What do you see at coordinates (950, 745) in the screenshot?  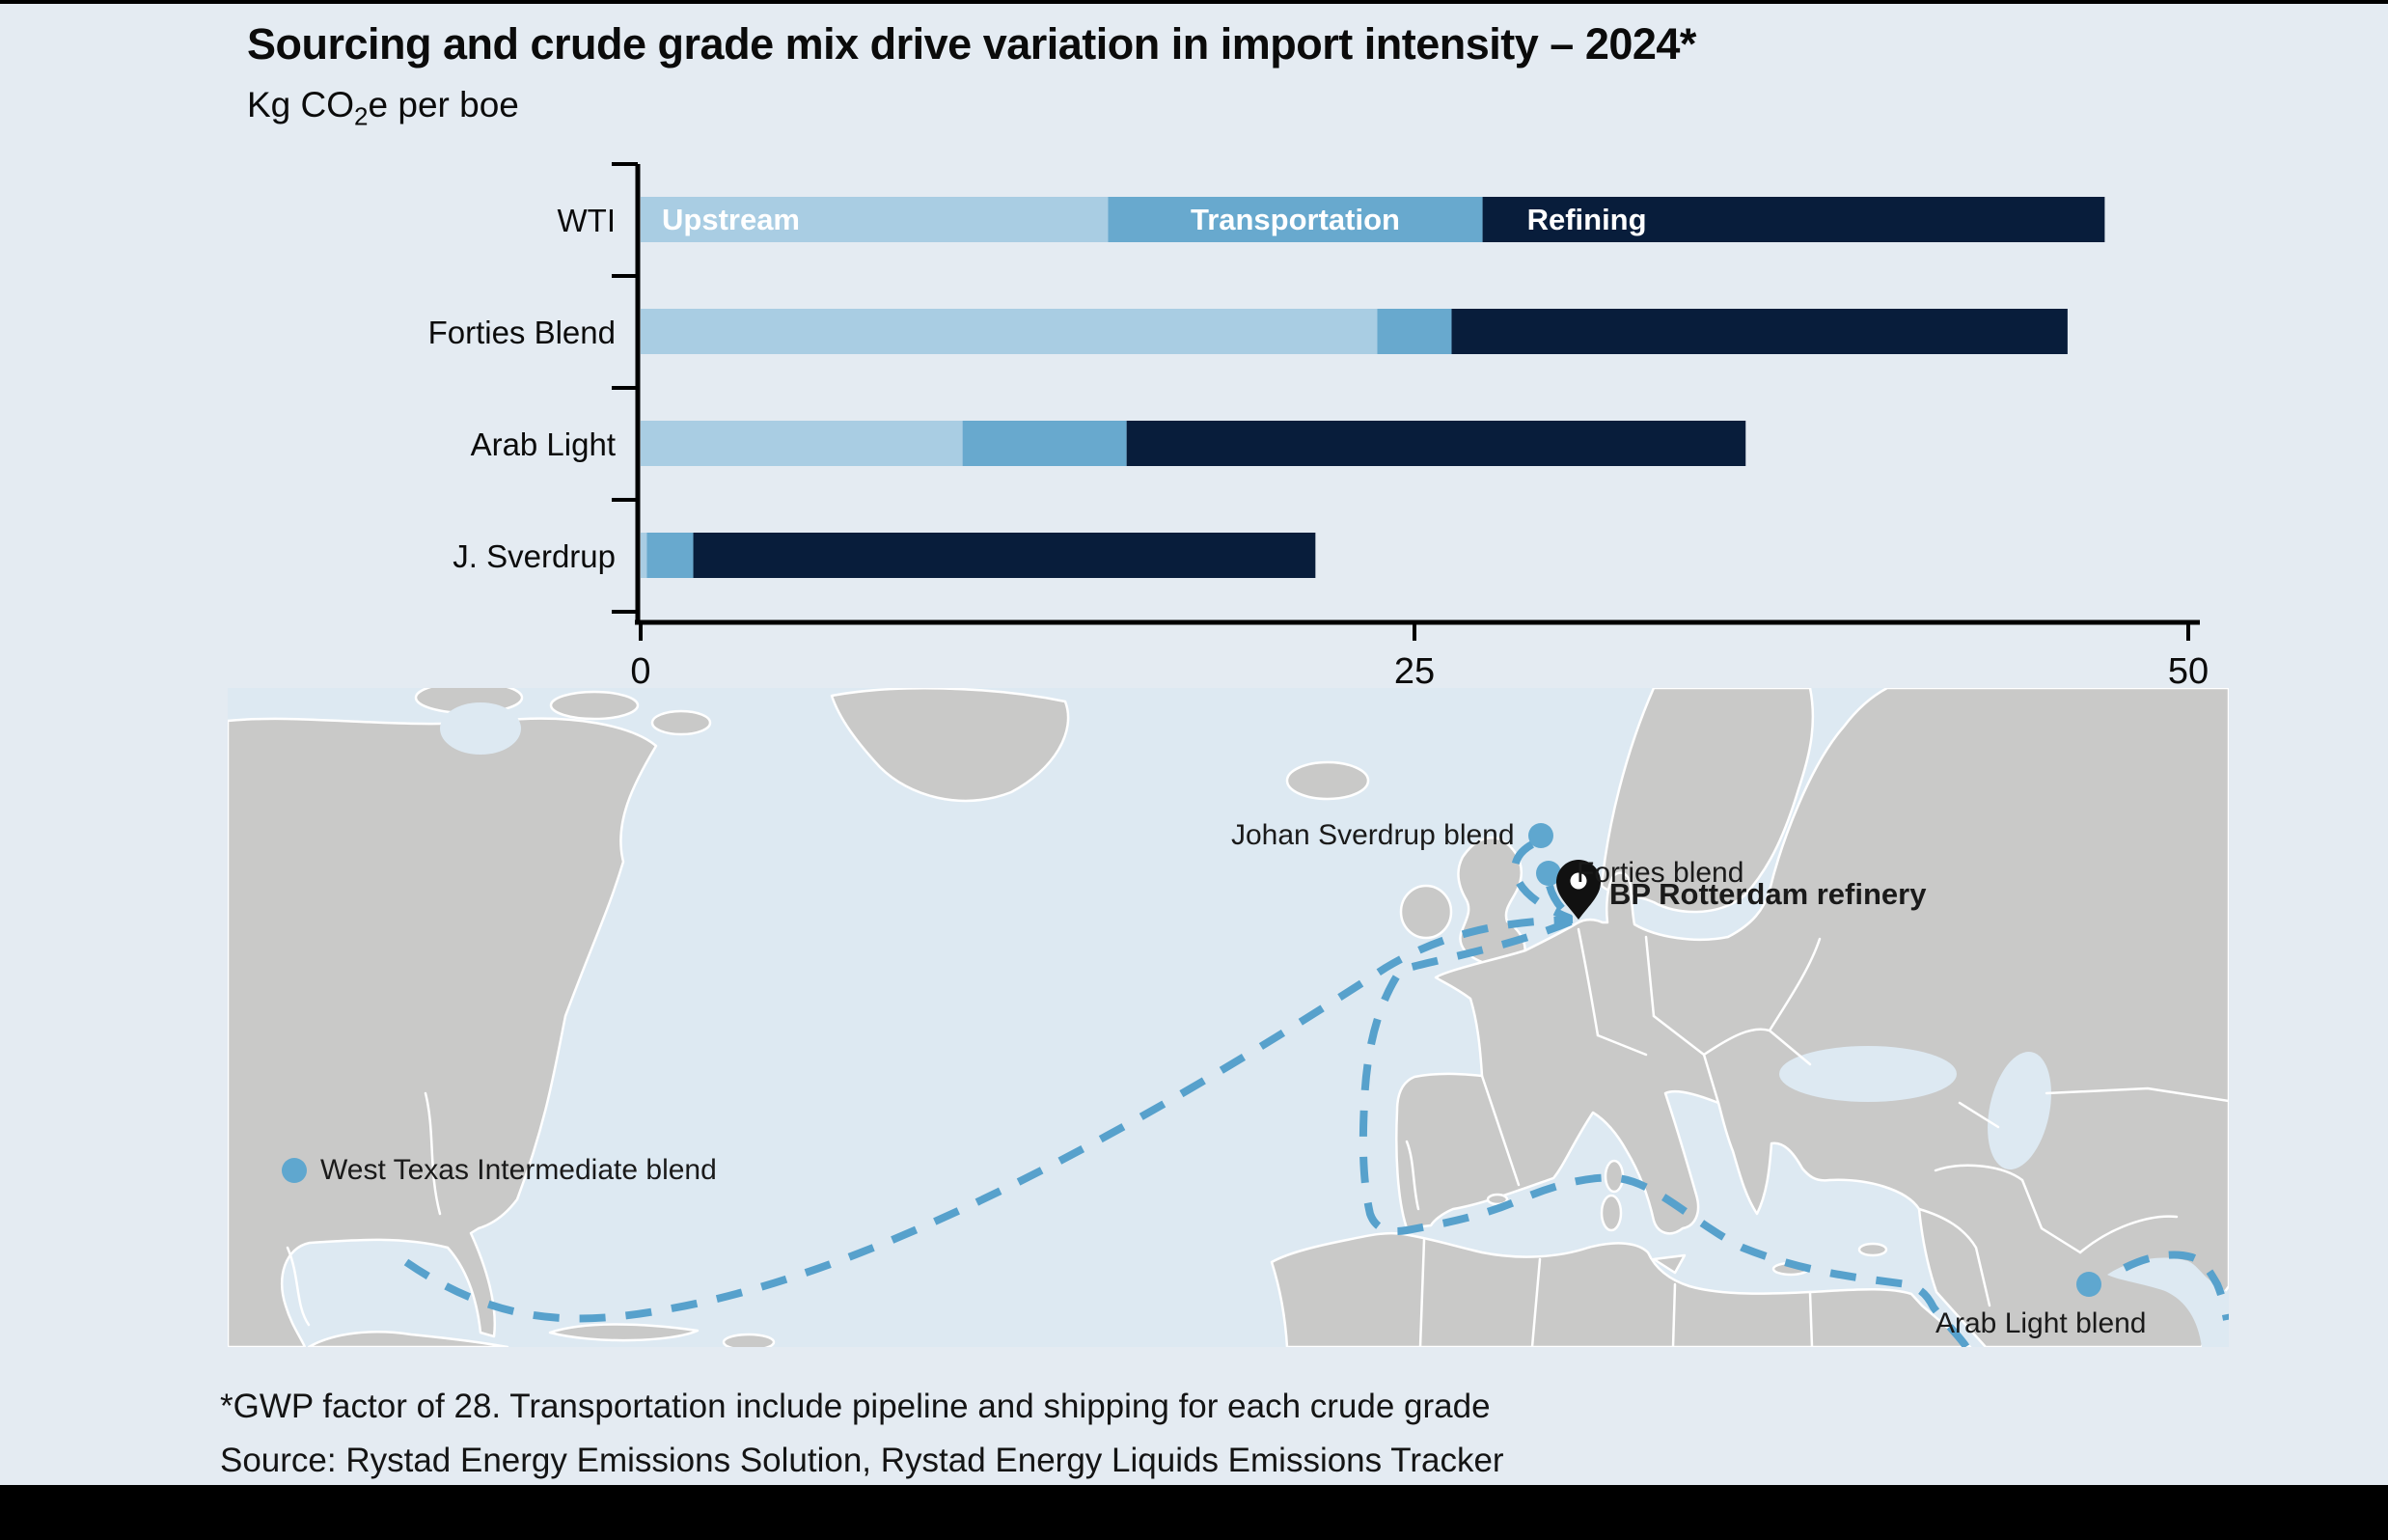 I see `map-land-greenland` at bounding box center [950, 745].